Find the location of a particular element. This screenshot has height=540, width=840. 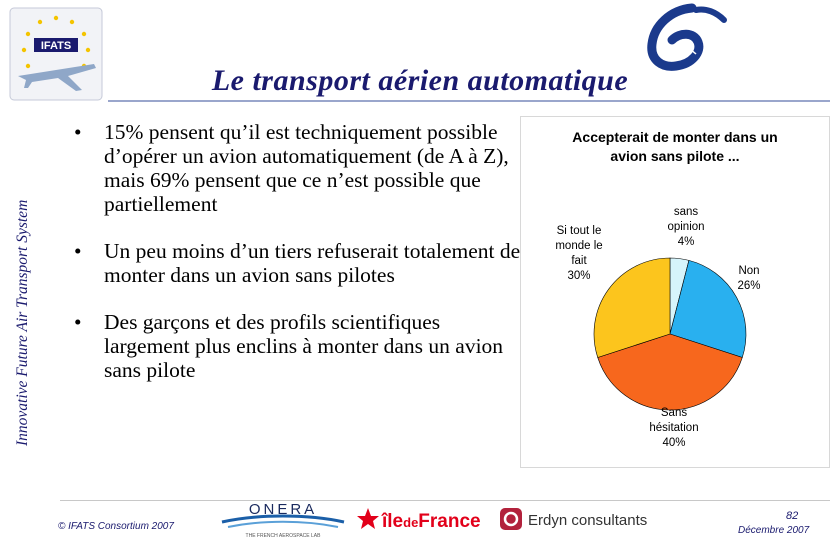

pie-value-label: 26% is located at coordinates (748, 286).